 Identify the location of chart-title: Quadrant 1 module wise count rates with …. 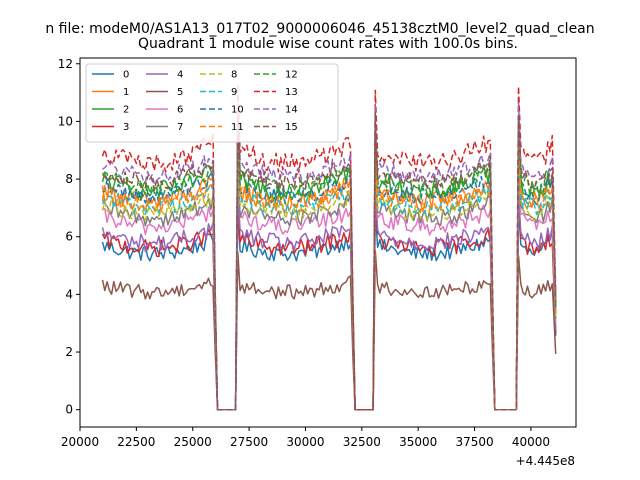
(328, 44).